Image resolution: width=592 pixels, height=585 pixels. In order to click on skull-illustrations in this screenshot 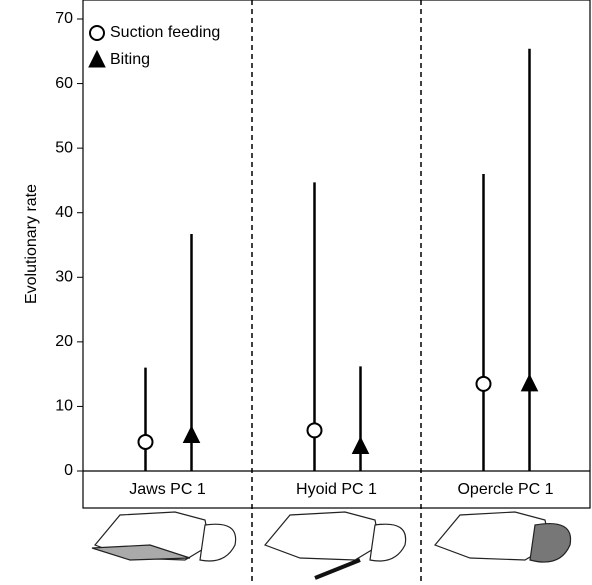, I will do `click(331, 545)`.